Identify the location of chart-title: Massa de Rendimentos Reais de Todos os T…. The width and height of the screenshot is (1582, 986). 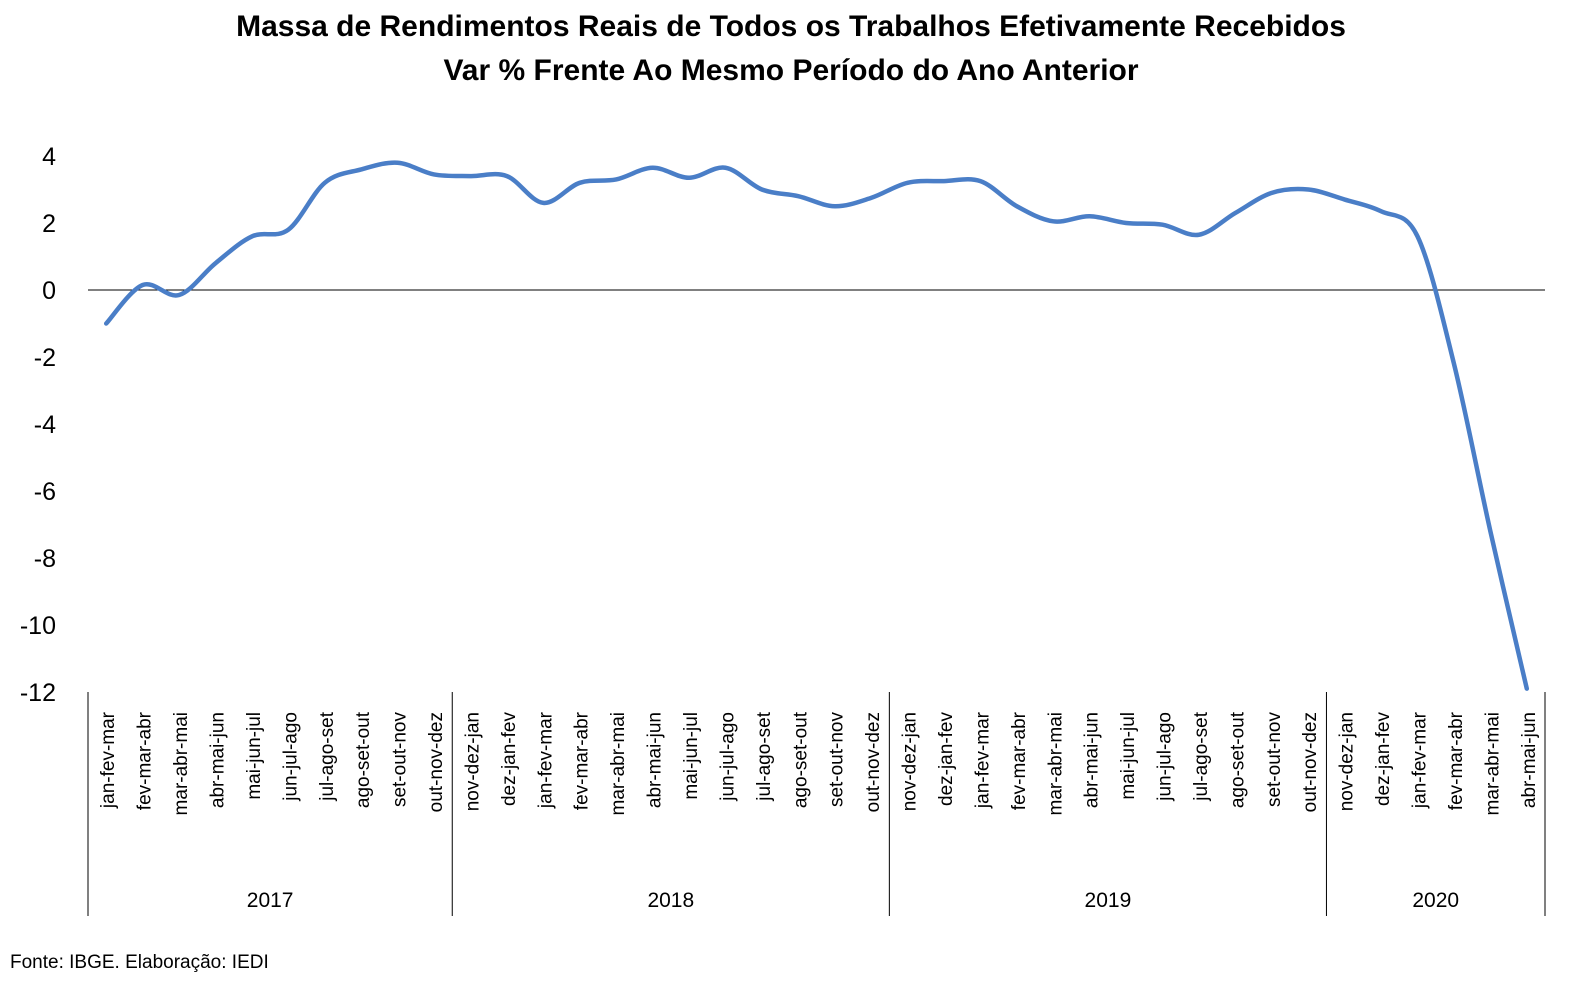
(791, 26).